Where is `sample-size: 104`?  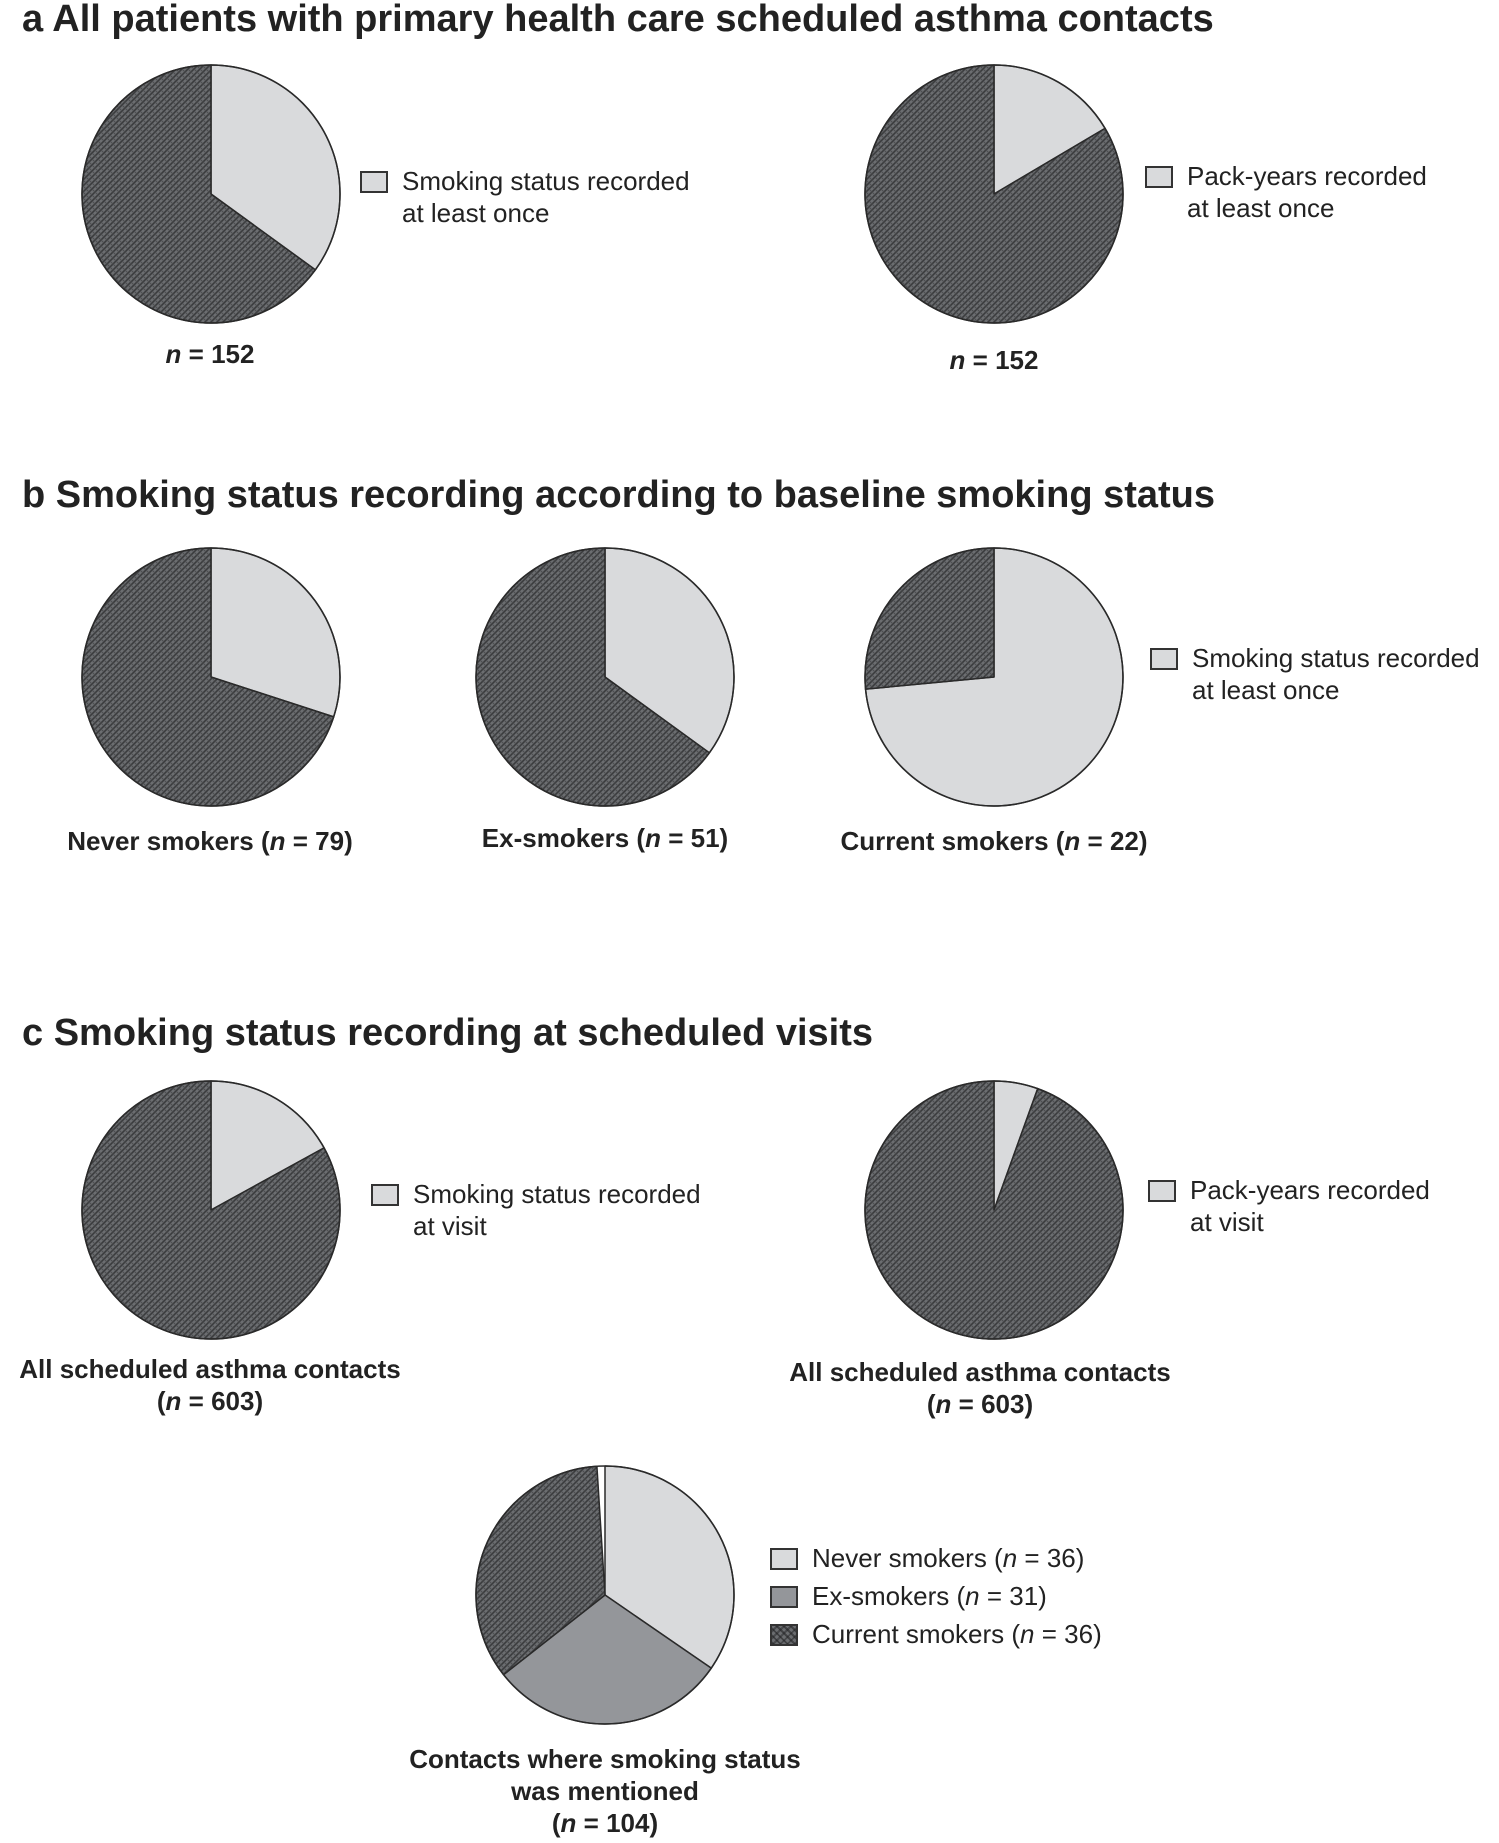
sample-size: 104 is located at coordinates (628, 1823).